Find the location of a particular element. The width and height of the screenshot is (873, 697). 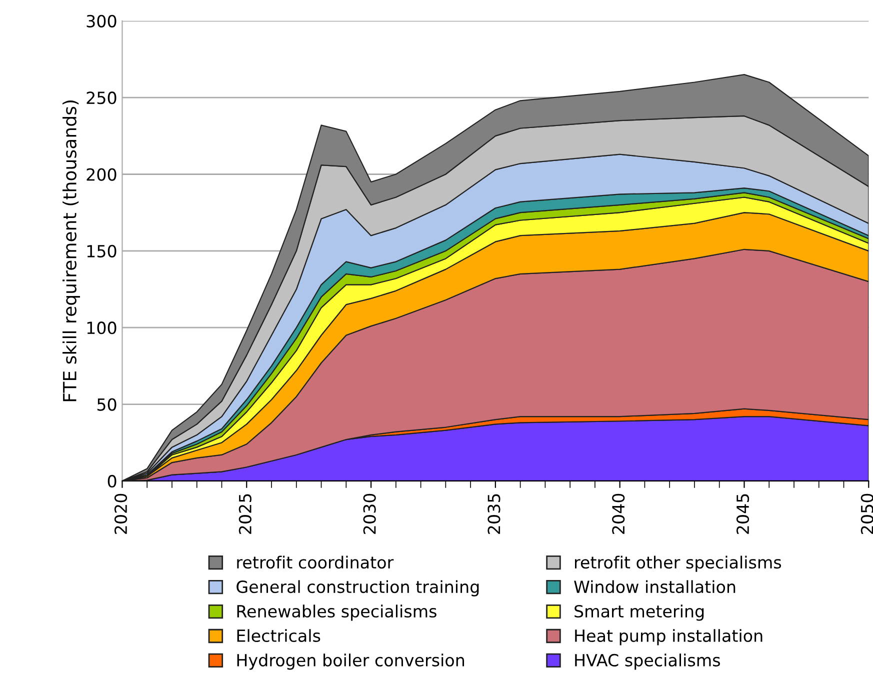

legend-label: Hydrogen boiler conversion is located at coordinates (350, 662).